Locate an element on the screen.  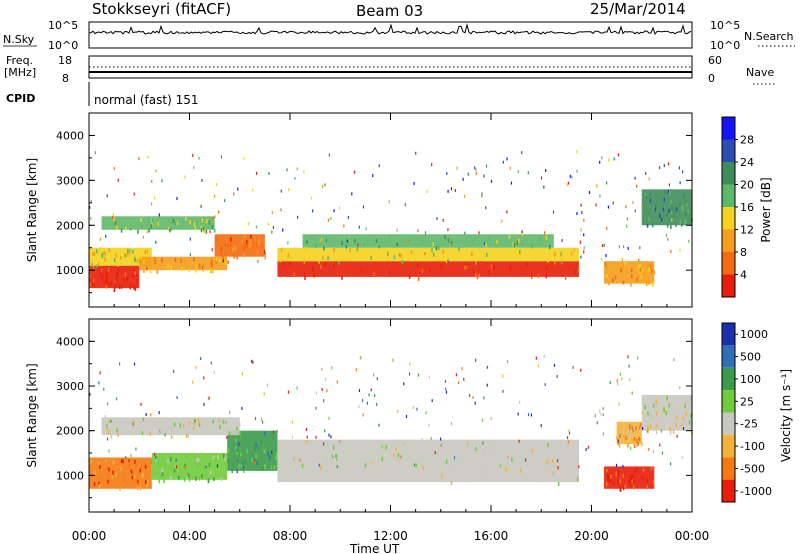
power-colorbar-label: 24 is located at coordinates (747, 162).